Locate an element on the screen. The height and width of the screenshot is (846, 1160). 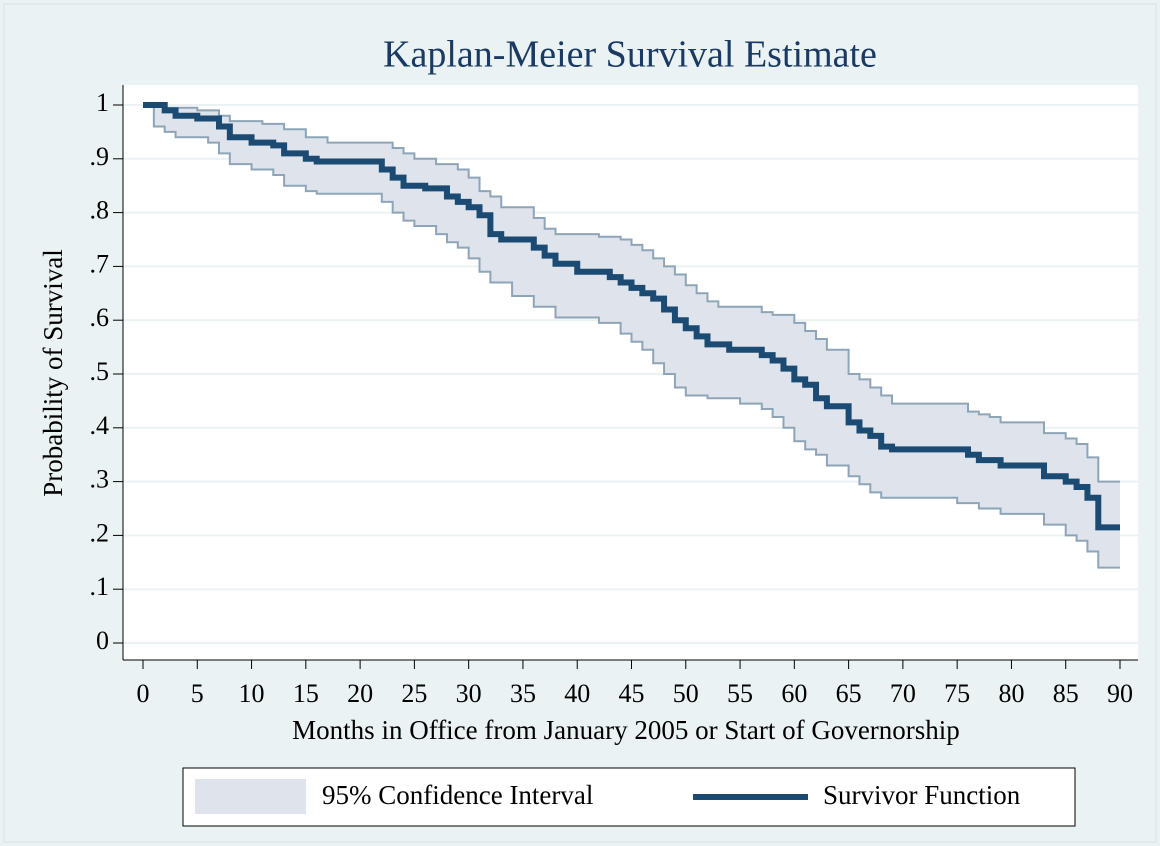
legend is located at coordinates (629, 797).